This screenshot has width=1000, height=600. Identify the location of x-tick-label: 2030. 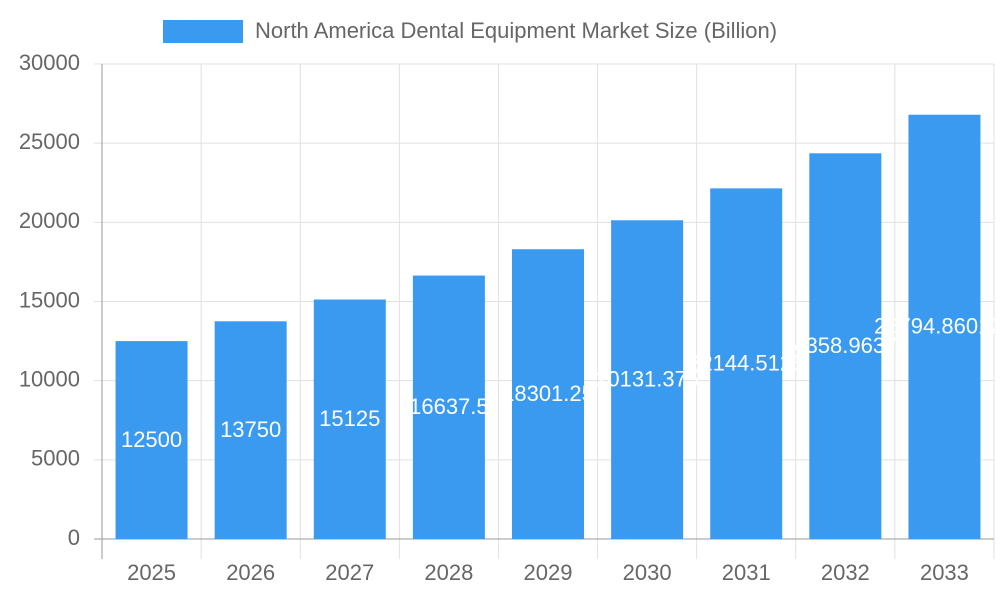
(647, 572).